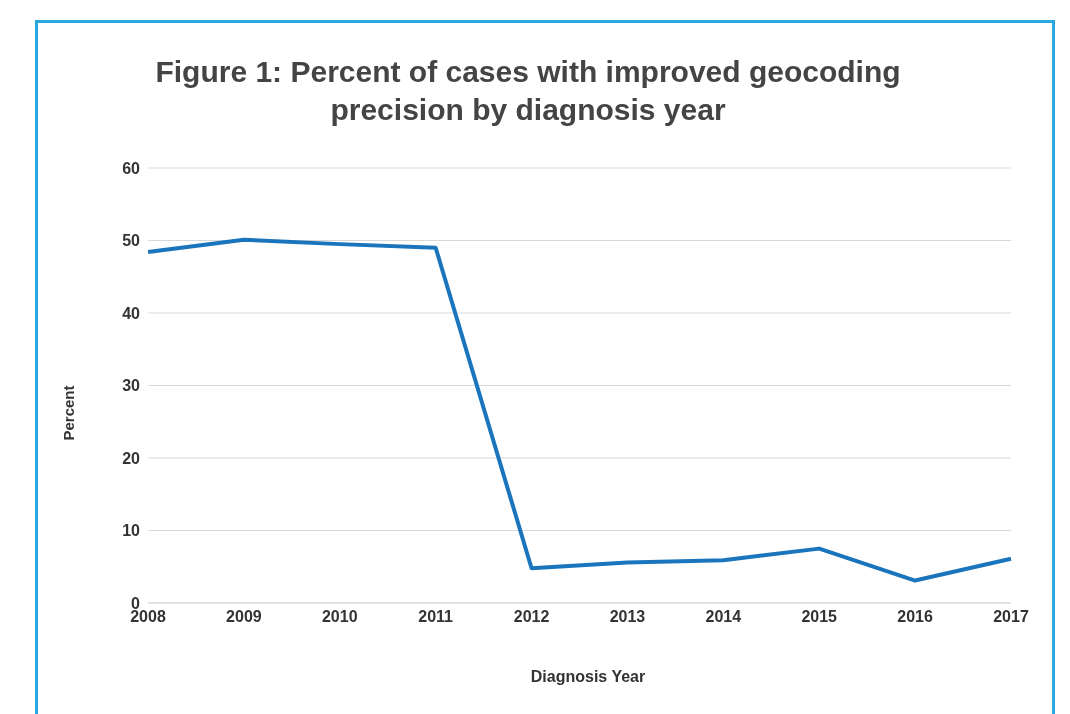  What do you see at coordinates (131, 313) in the screenshot?
I see `y-tick-label: 40` at bounding box center [131, 313].